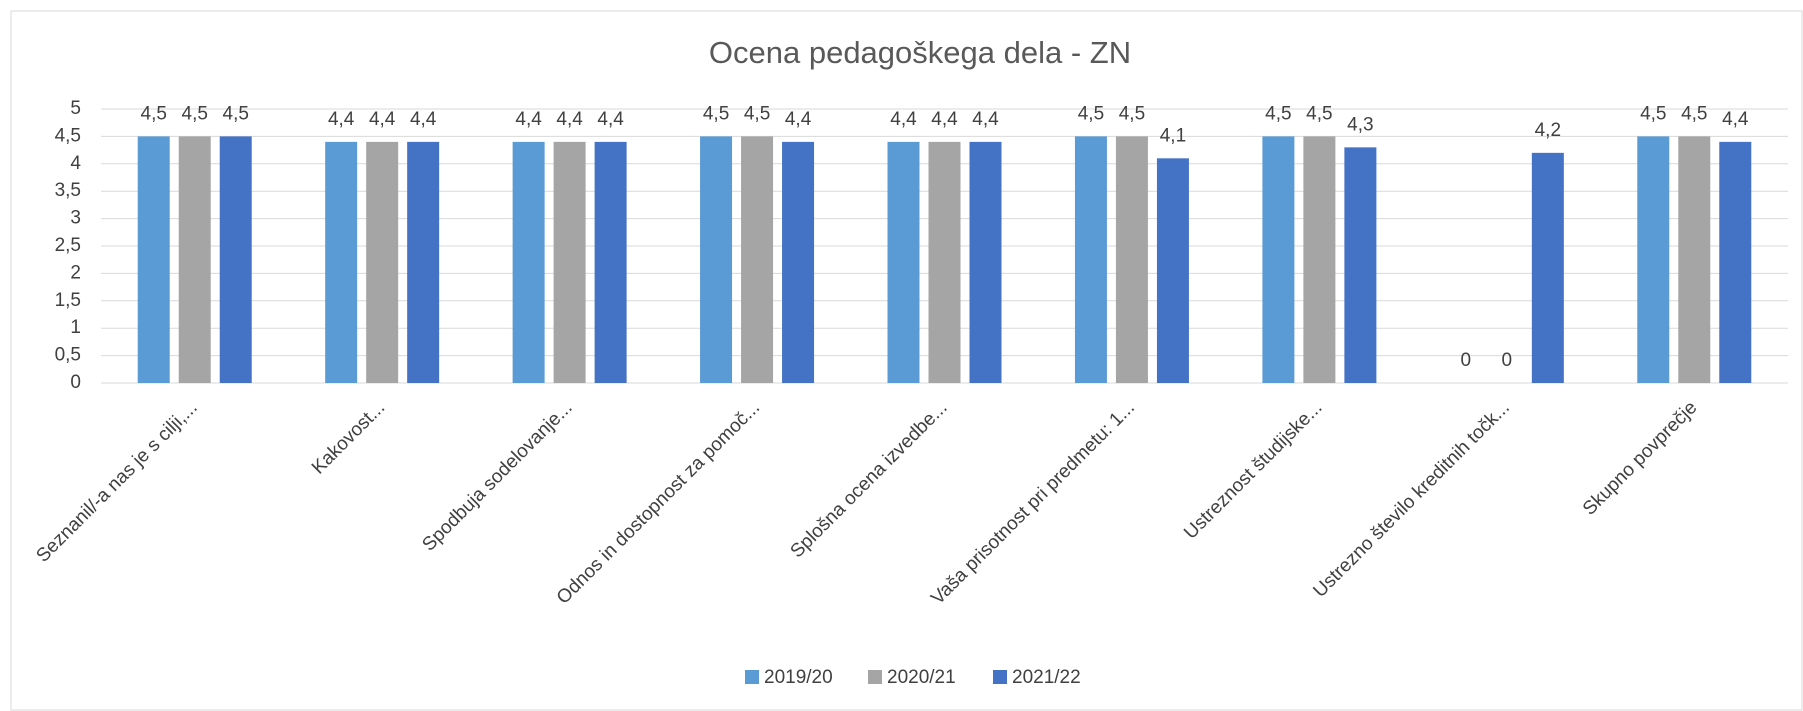  I want to click on chart-title: Ocena pedagoškega dela - ZN, so click(920, 52).